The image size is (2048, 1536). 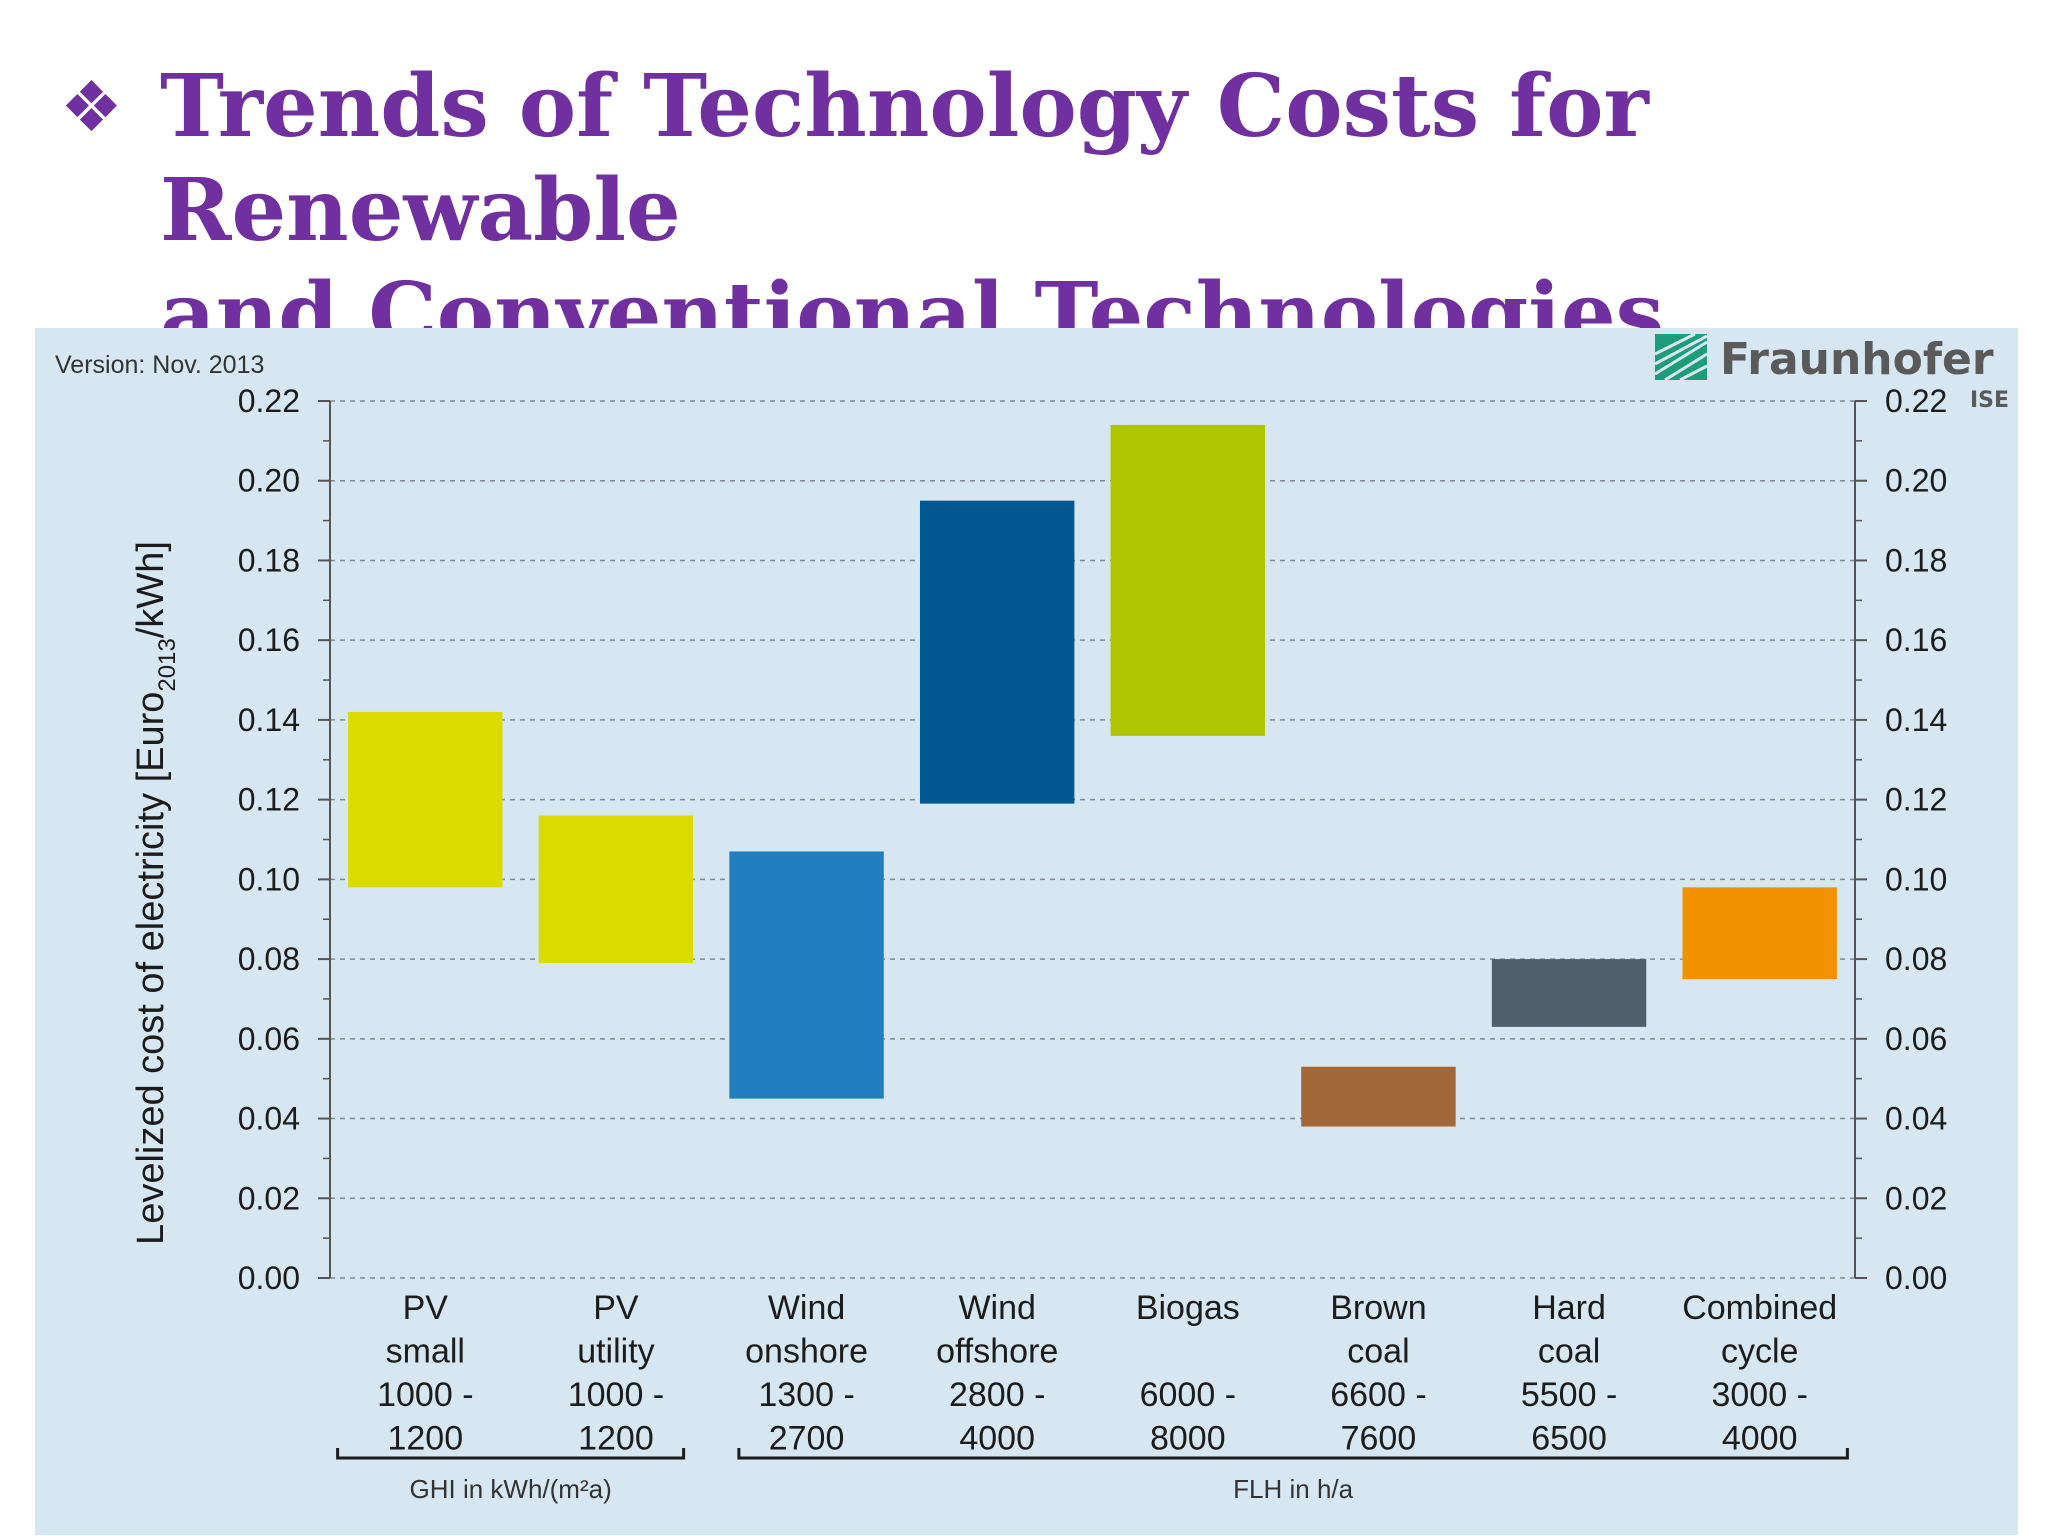 I want to click on category-label: cycle, so click(x=1759, y=1352).